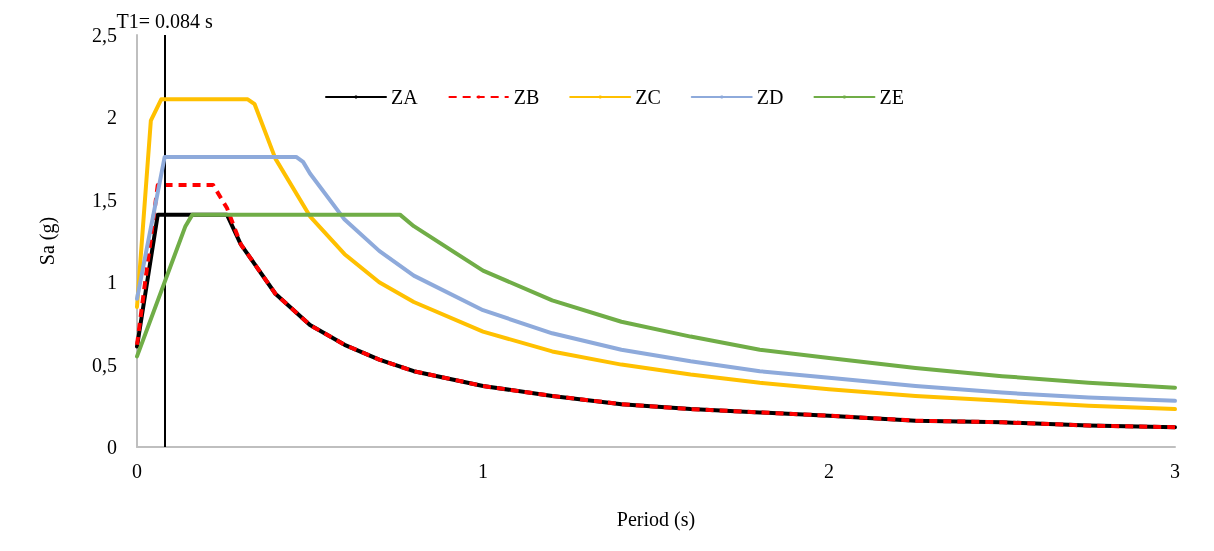 The image size is (1214, 551). Describe the element at coordinates (483, 471) in the screenshot. I see `x-tick-label: 1` at that location.